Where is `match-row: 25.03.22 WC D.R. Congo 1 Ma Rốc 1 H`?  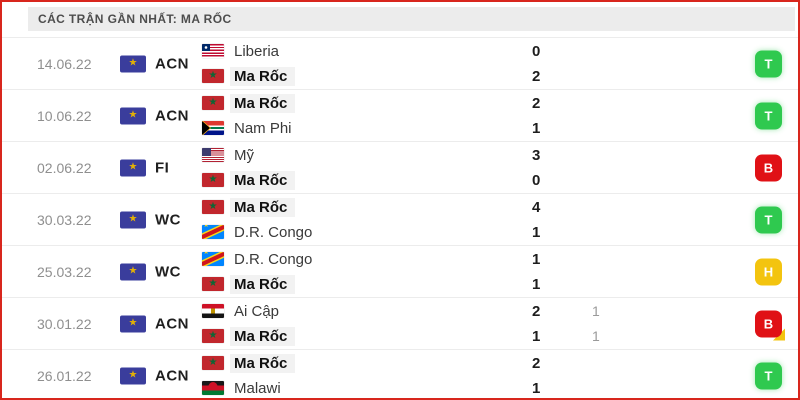
match-row: 25.03.22 WC D.R. Congo 1 Ma Rốc 1 H is located at coordinates (400, 271).